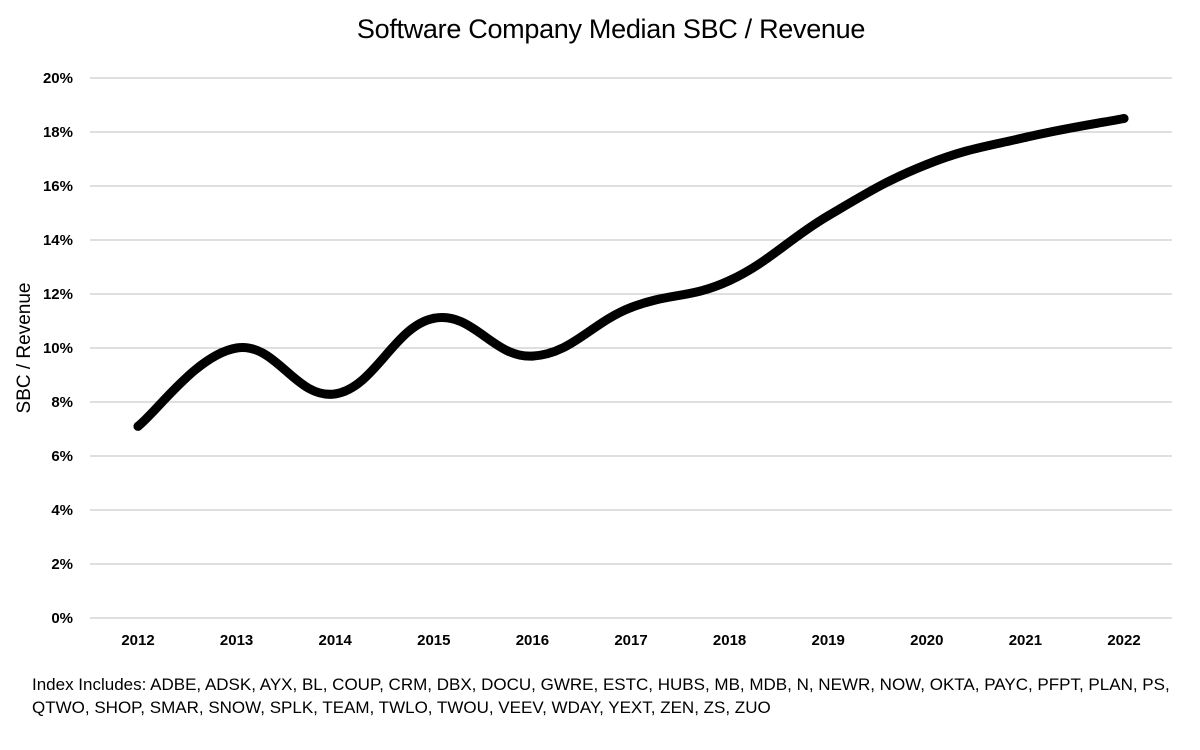 This screenshot has height=750, width=1200. I want to click on y-axis-ticks: 0% 2% 4% 6% 8% 10% 12% 14% 16% 18% 20%, so click(58, 348).